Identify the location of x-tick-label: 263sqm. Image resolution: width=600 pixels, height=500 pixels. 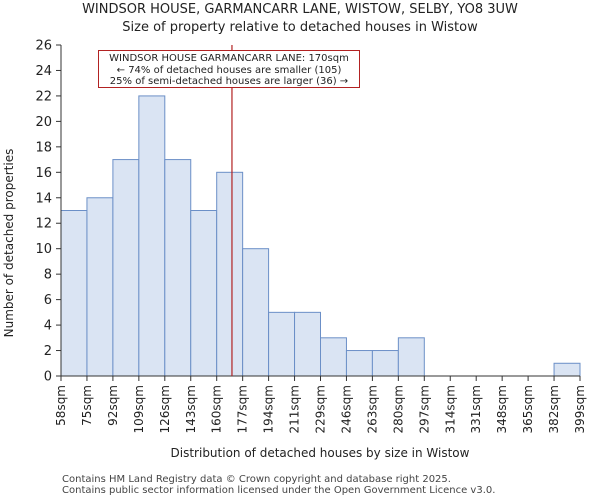
(372, 409).